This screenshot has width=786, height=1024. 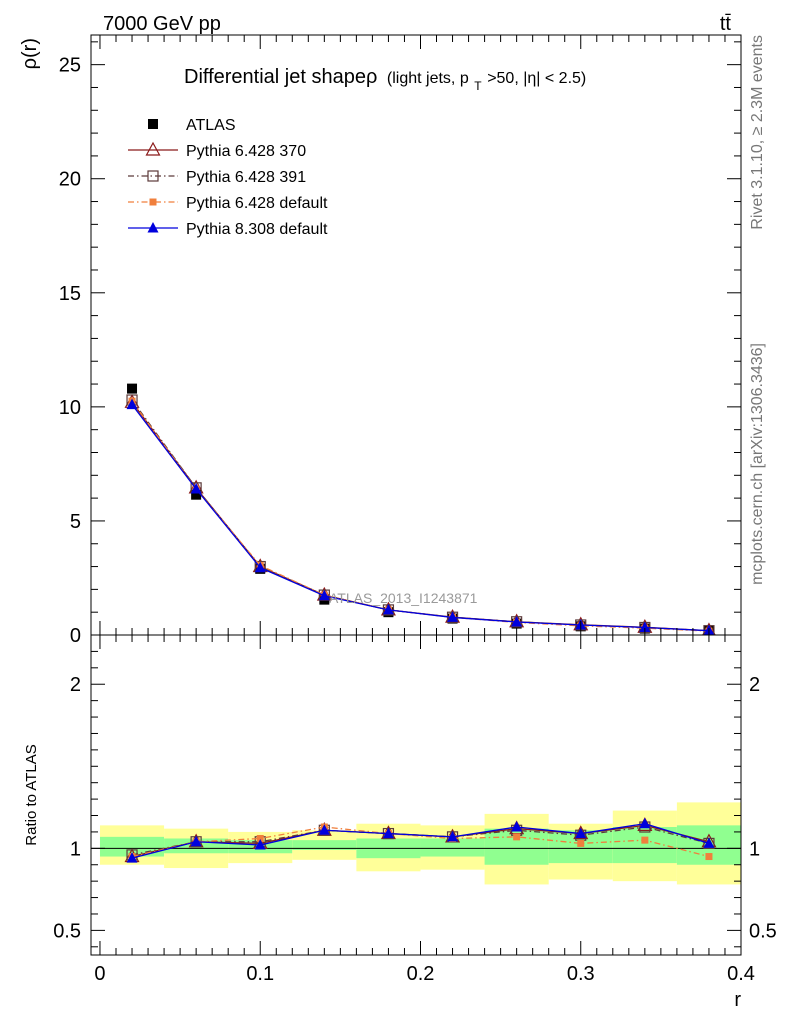 What do you see at coordinates (75, 522) in the screenshot?
I see `y-tick-label: 5` at bounding box center [75, 522].